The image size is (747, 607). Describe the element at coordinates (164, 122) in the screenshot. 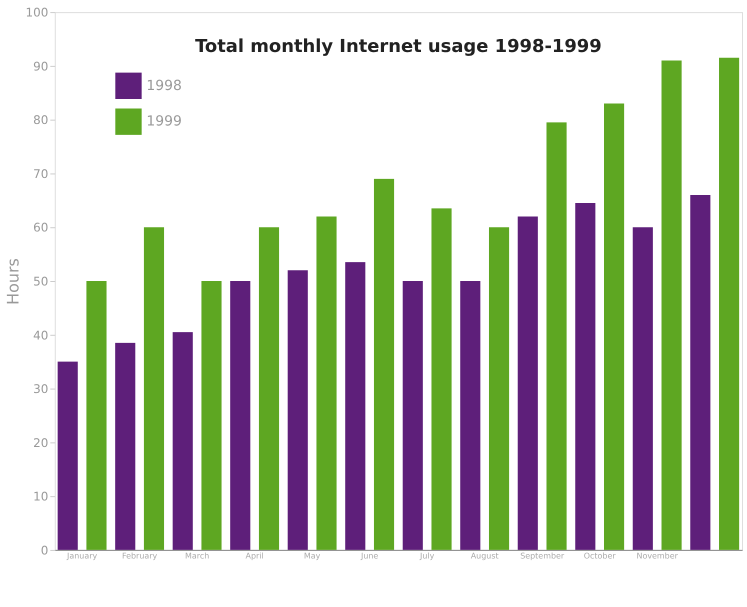

I see `legend-label: 1999` at that location.